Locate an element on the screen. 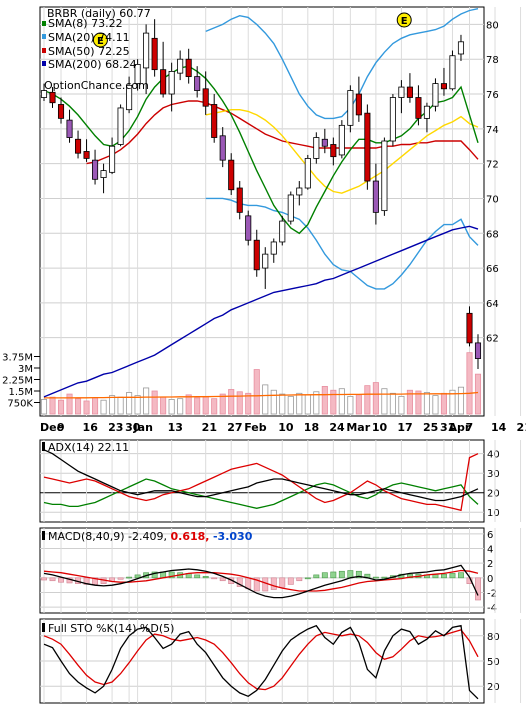  sto-label: Full STO %K(14) %D(5) is located at coordinates (111, 628).